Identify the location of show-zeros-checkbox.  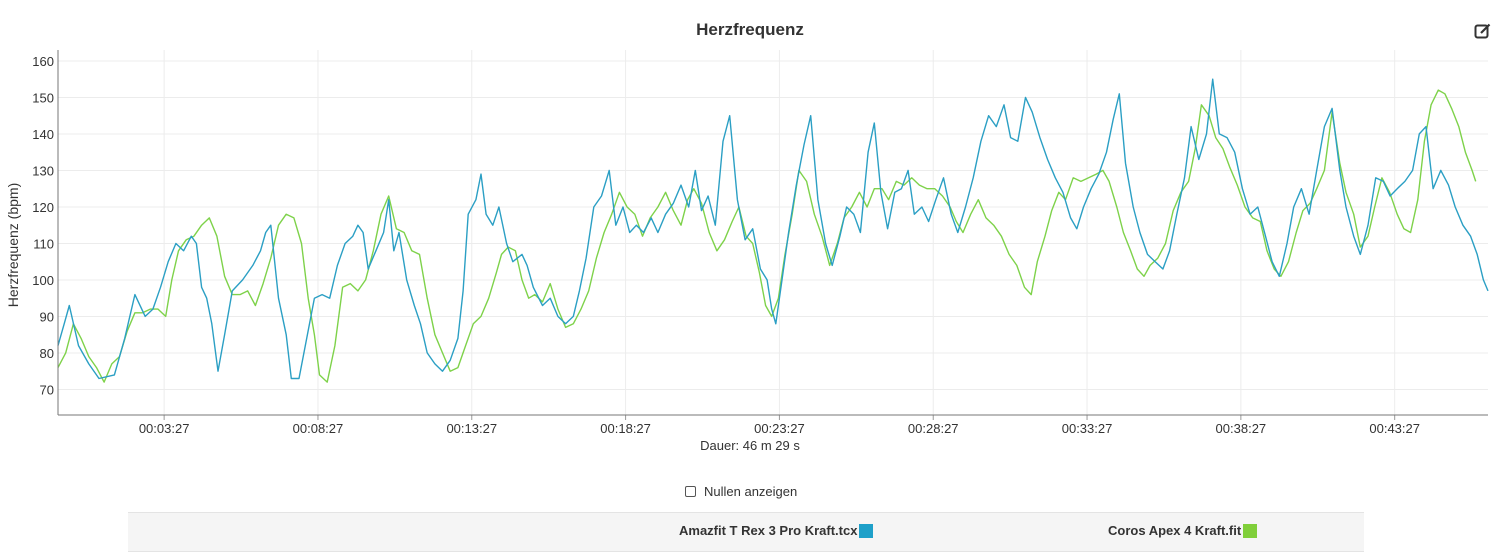
(690, 491).